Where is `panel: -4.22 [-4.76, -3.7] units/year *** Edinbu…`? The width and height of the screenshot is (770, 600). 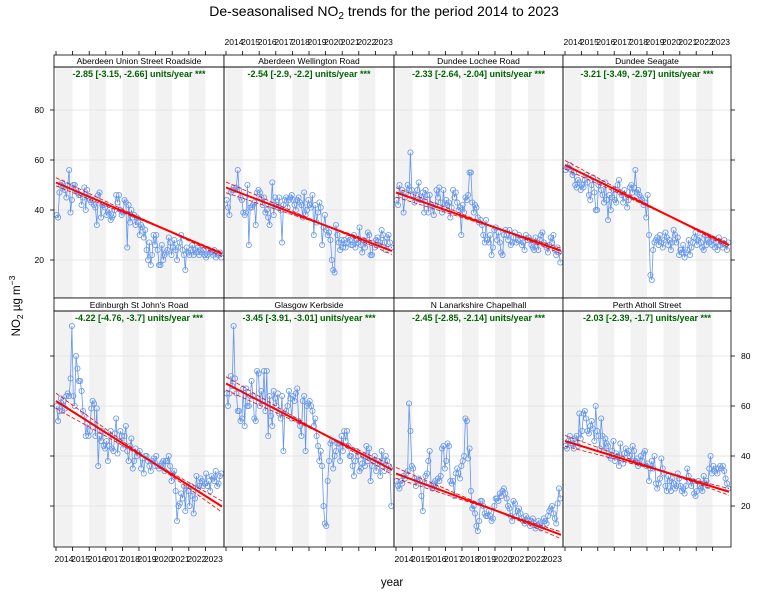 panel: -4.22 [-4.76, -3.7] units/year *** Edinbu… is located at coordinates (137, 430).